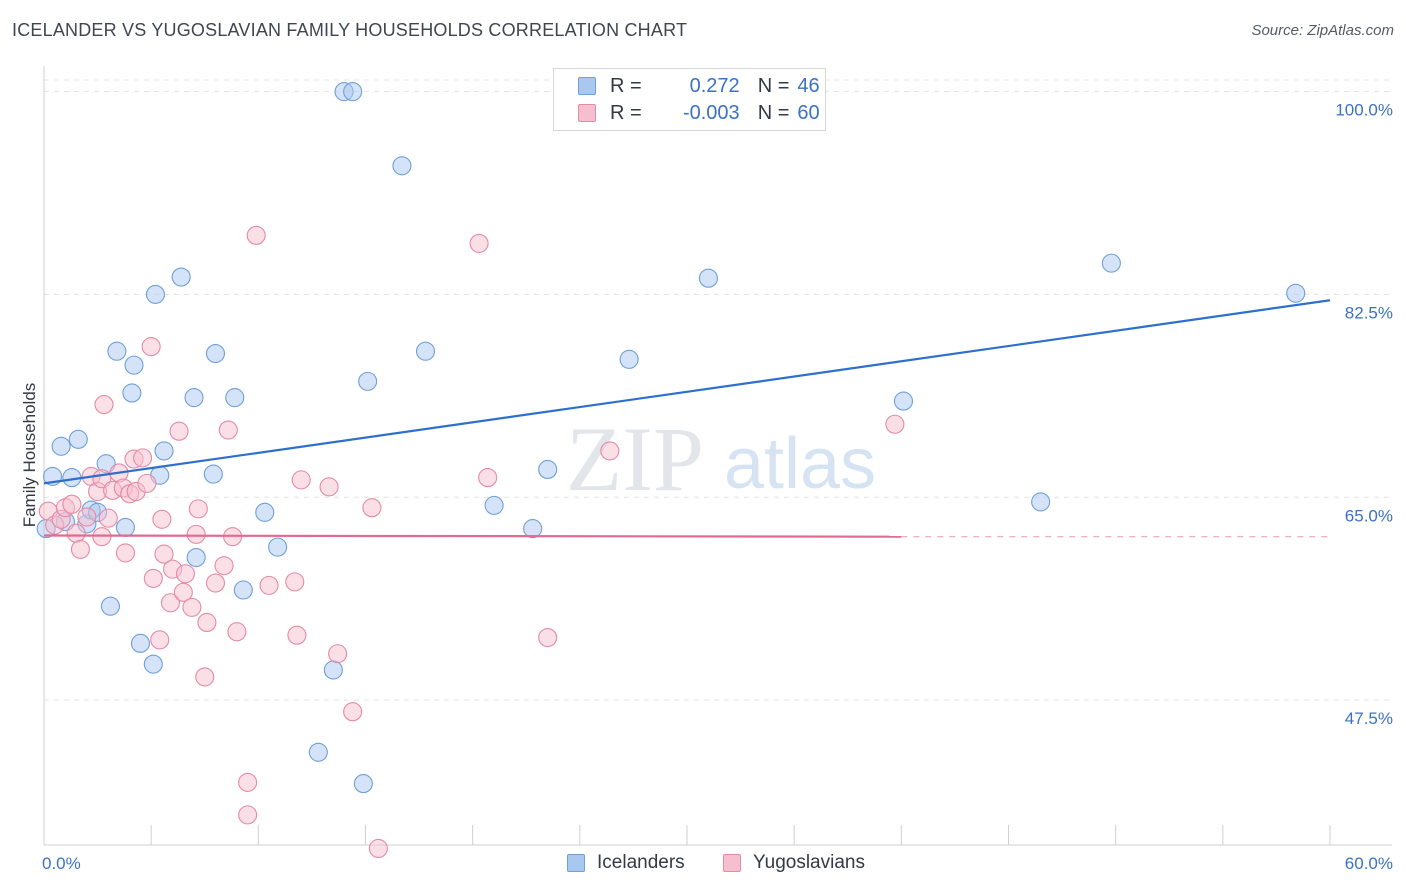 The width and height of the screenshot is (1406, 892). What do you see at coordinates (472, 536) in the screenshot?
I see `trend-line-yugoslavians` at bounding box center [472, 536].